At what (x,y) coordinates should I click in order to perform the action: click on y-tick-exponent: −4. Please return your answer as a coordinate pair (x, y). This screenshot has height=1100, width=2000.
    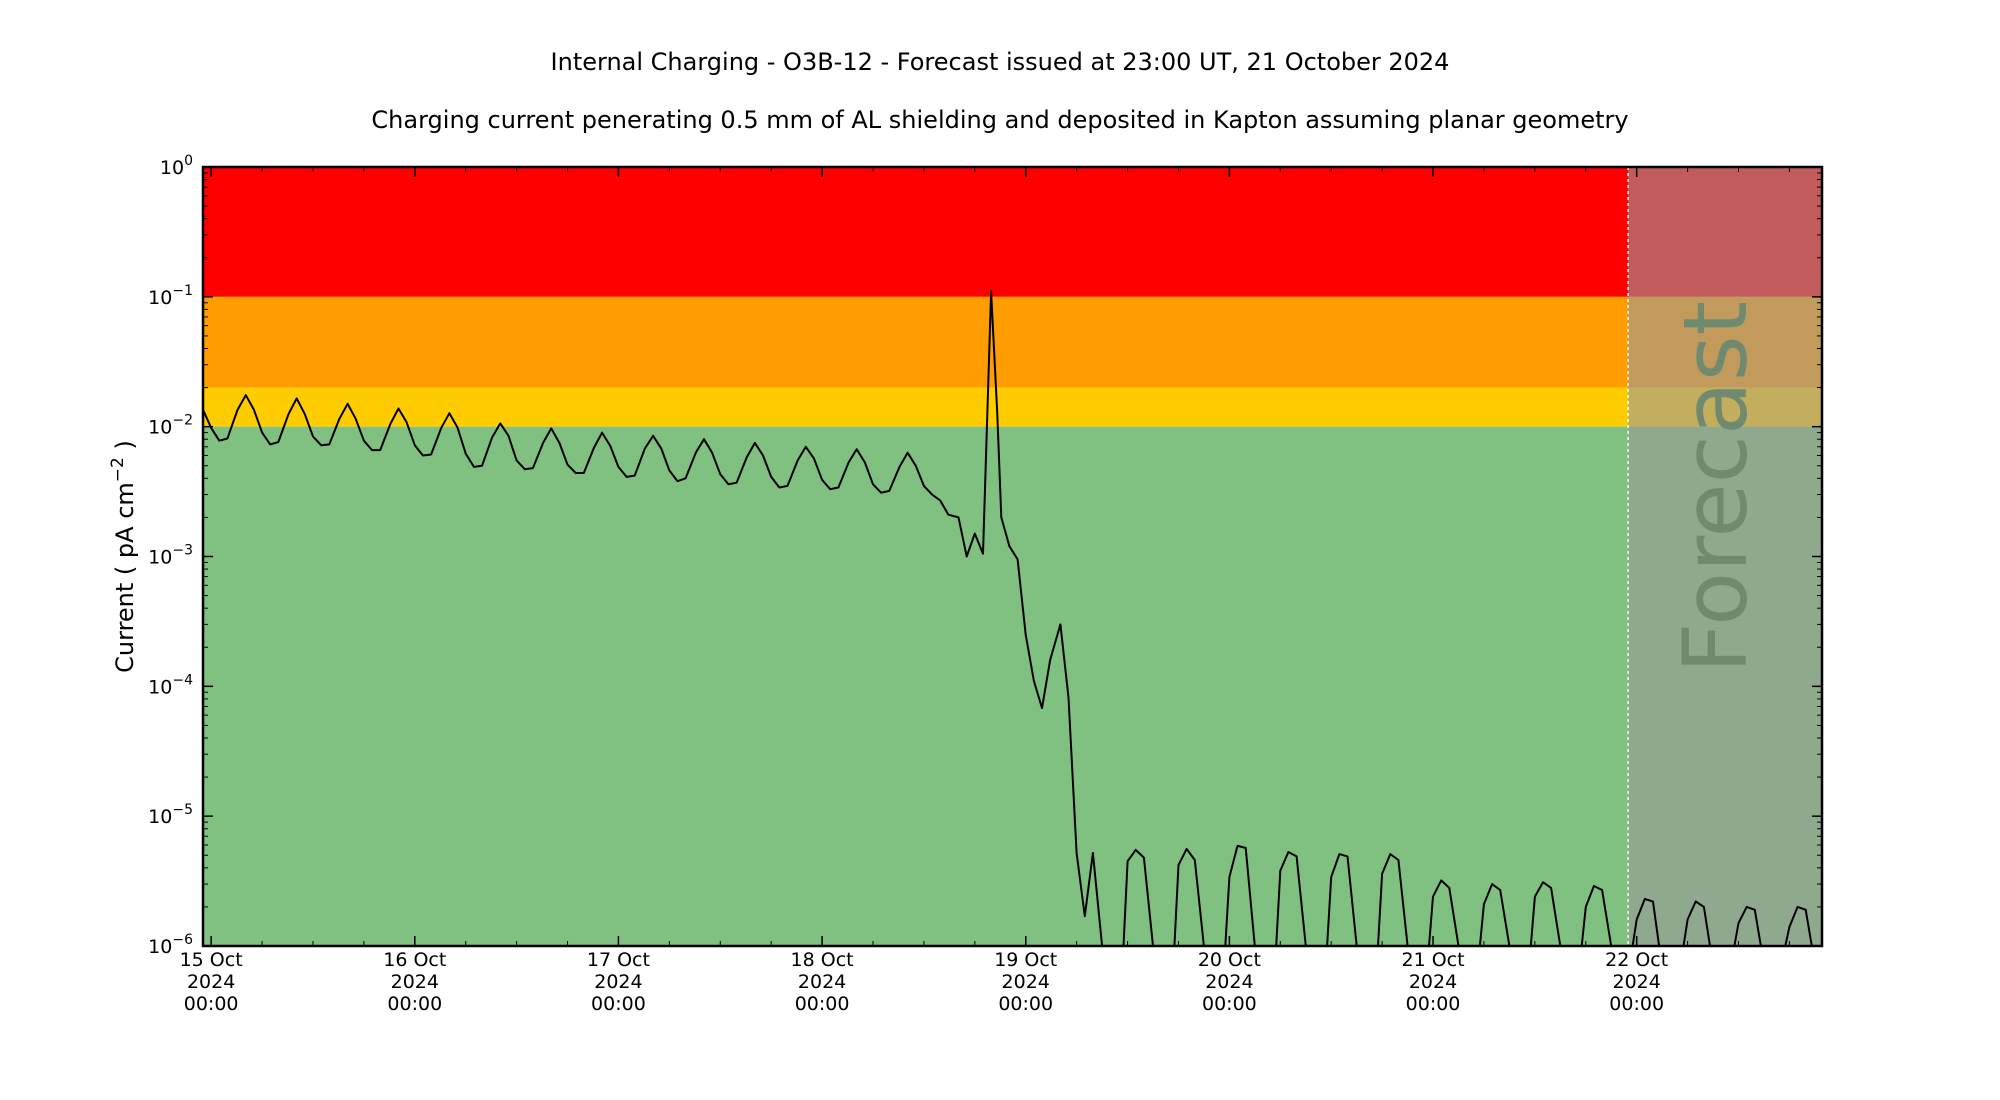
    Looking at the image, I should click on (182, 680).